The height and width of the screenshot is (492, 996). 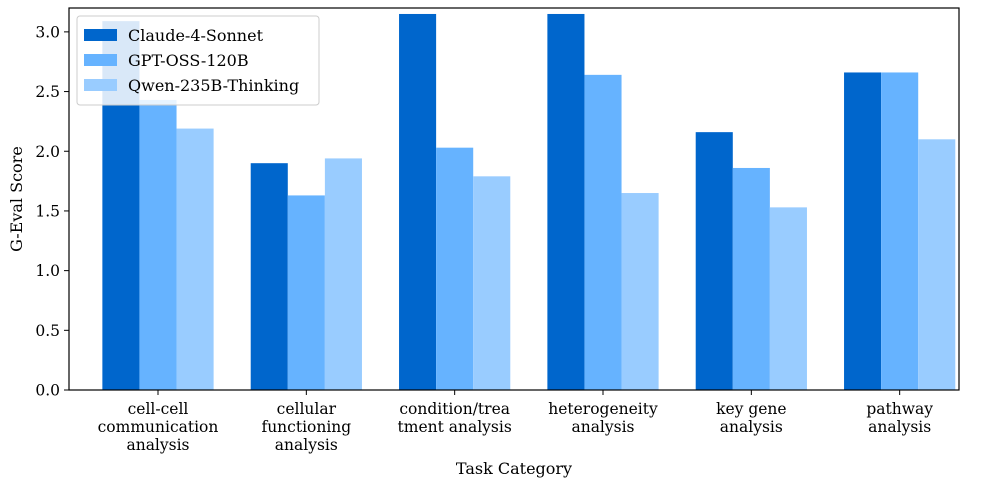 What do you see at coordinates (751, 418) in the screenshot?
I see `x-tick-label: key gene analysis` at bounding box center [751, 418].